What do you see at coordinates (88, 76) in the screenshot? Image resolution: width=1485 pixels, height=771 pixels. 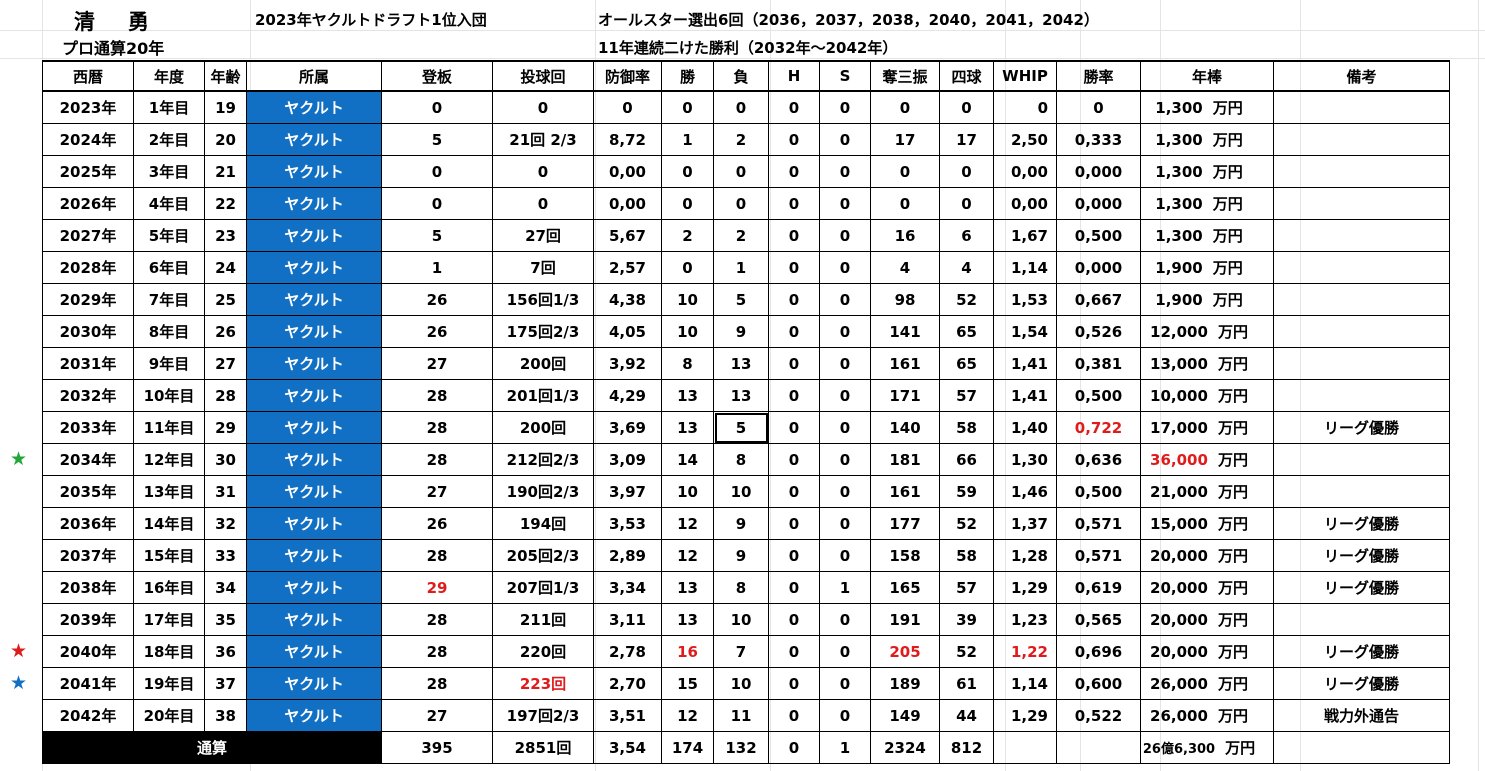 I see `column-header-year: 西暦` at bounding box center [88, 76].